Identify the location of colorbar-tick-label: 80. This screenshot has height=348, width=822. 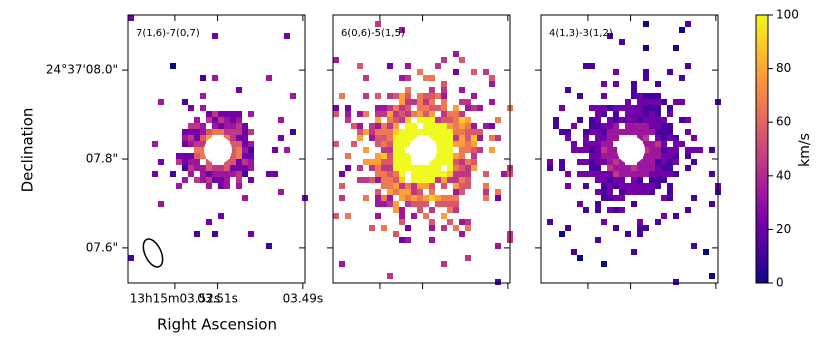
(783, 68).